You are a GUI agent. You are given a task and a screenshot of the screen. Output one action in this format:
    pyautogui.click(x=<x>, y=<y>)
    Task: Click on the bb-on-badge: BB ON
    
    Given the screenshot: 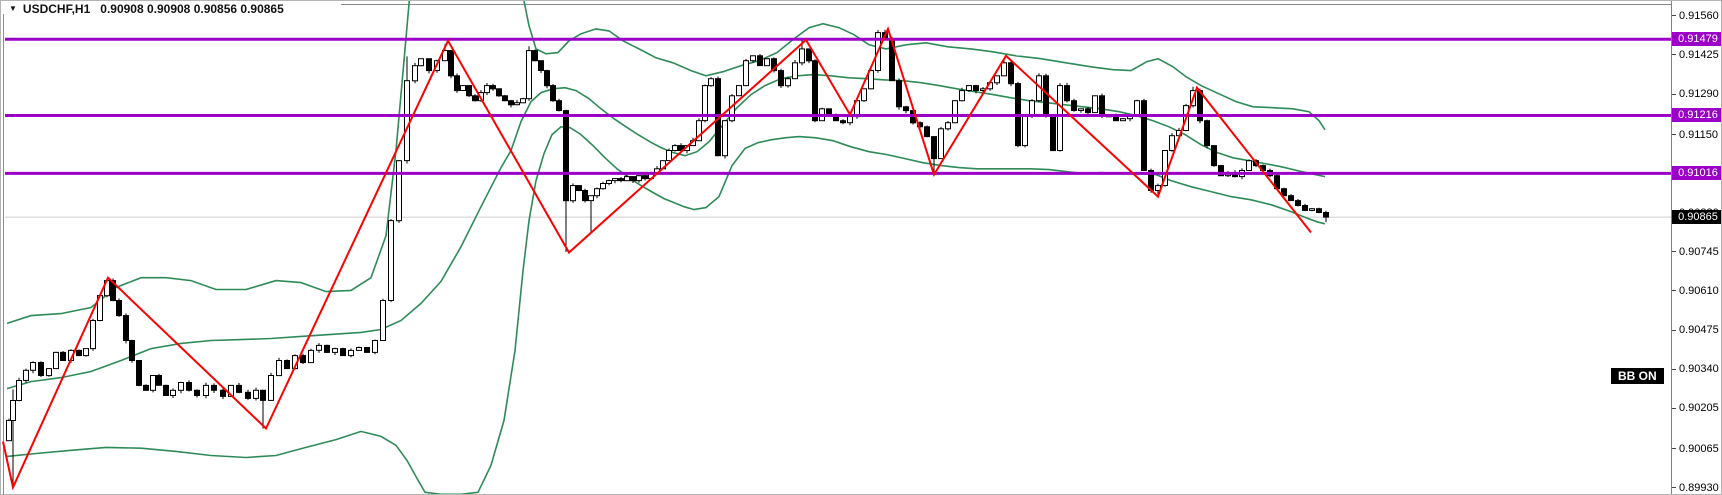 What is the action you would take?
    pyautogui.click(x=1637, y=376)
    